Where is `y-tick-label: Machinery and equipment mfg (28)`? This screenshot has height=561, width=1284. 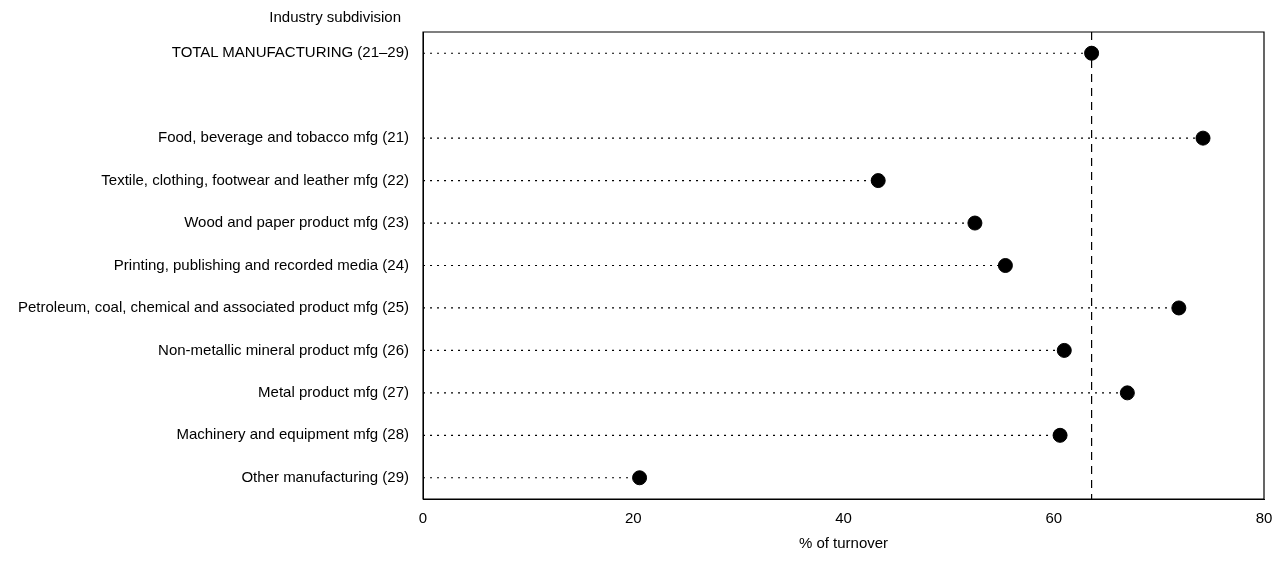
y-tick-label: Machinery and equipment mfg (28) is located at coordinates (293, 434).